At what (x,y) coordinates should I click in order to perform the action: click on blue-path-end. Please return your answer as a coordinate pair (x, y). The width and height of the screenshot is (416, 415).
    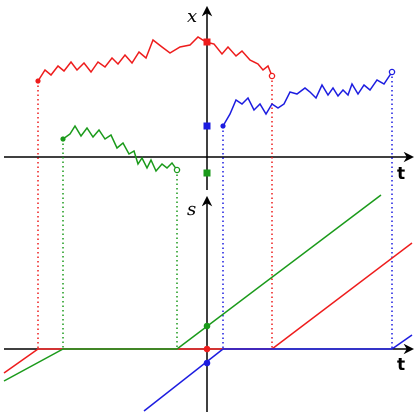
    Looking at the image, I should click on (392, 72).